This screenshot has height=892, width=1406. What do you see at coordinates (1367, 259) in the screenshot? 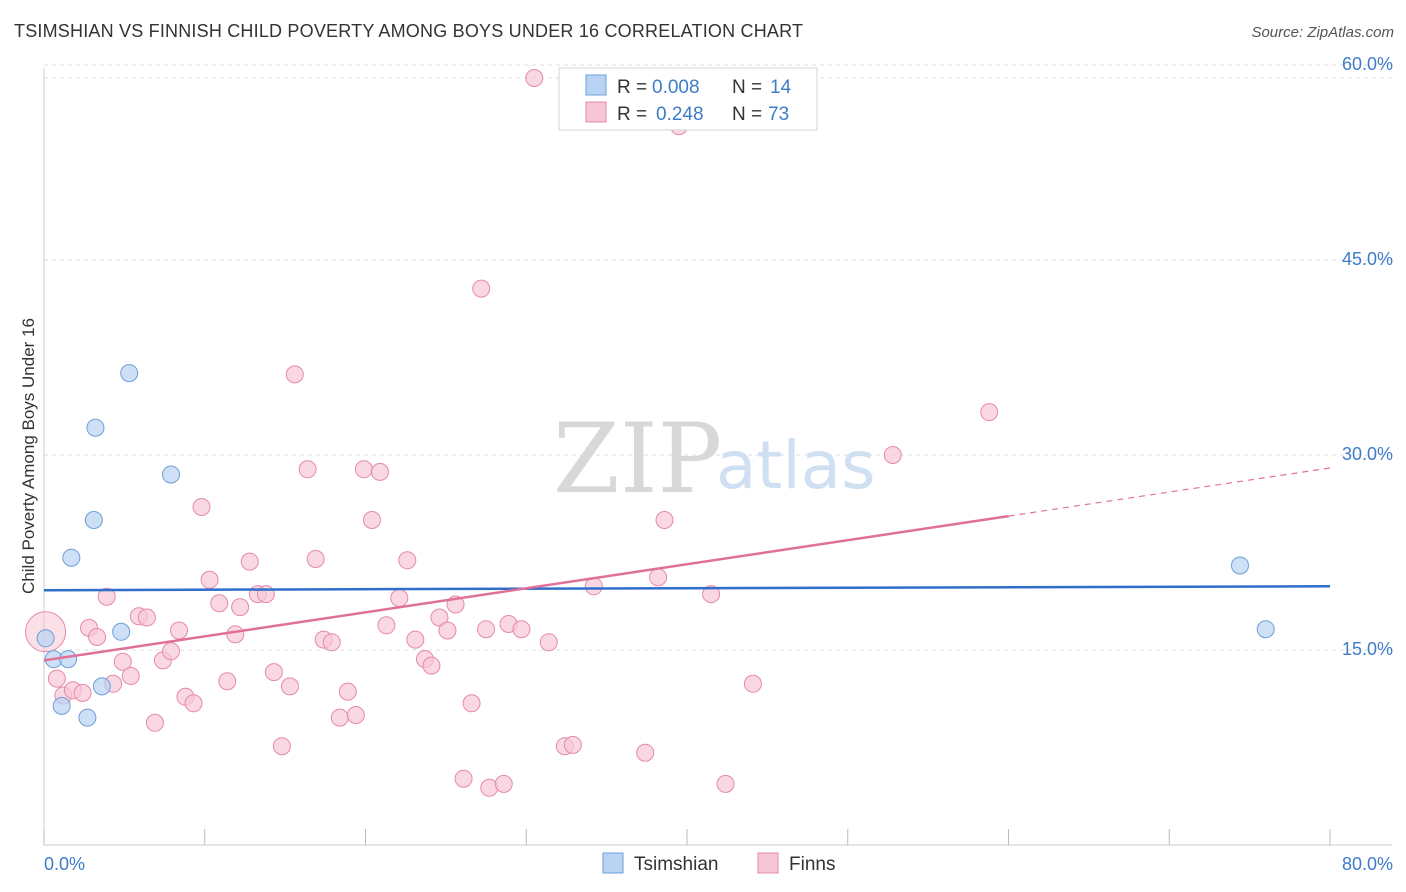
I see `y-tick-label: 45.0%` at bounding box center [1367, 259].